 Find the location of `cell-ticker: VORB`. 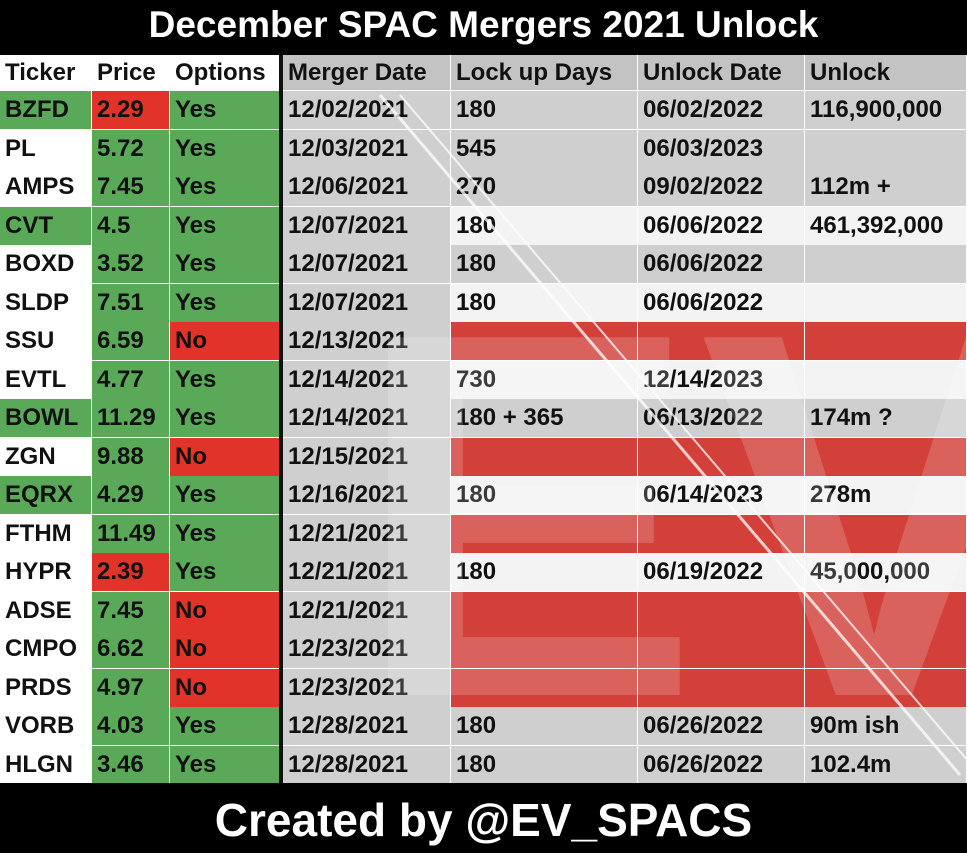

cell-ticker: VORB is located at coordinates (46, 726).